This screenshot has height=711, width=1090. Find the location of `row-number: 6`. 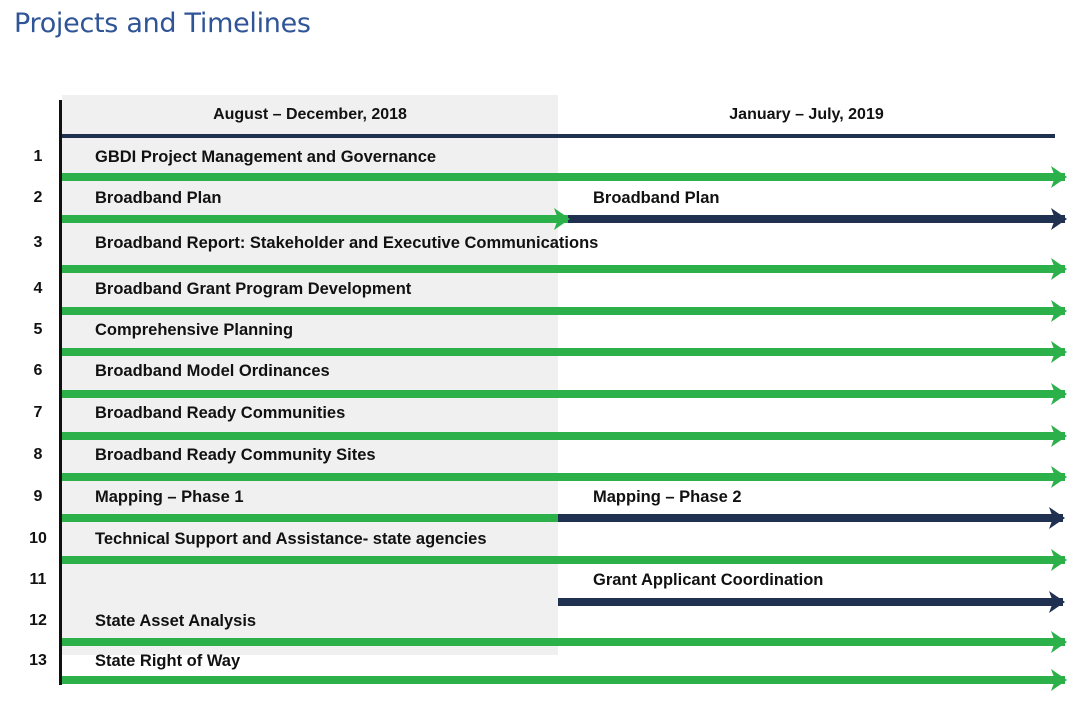

row-number: 6 is located at coordinates (38, 370).